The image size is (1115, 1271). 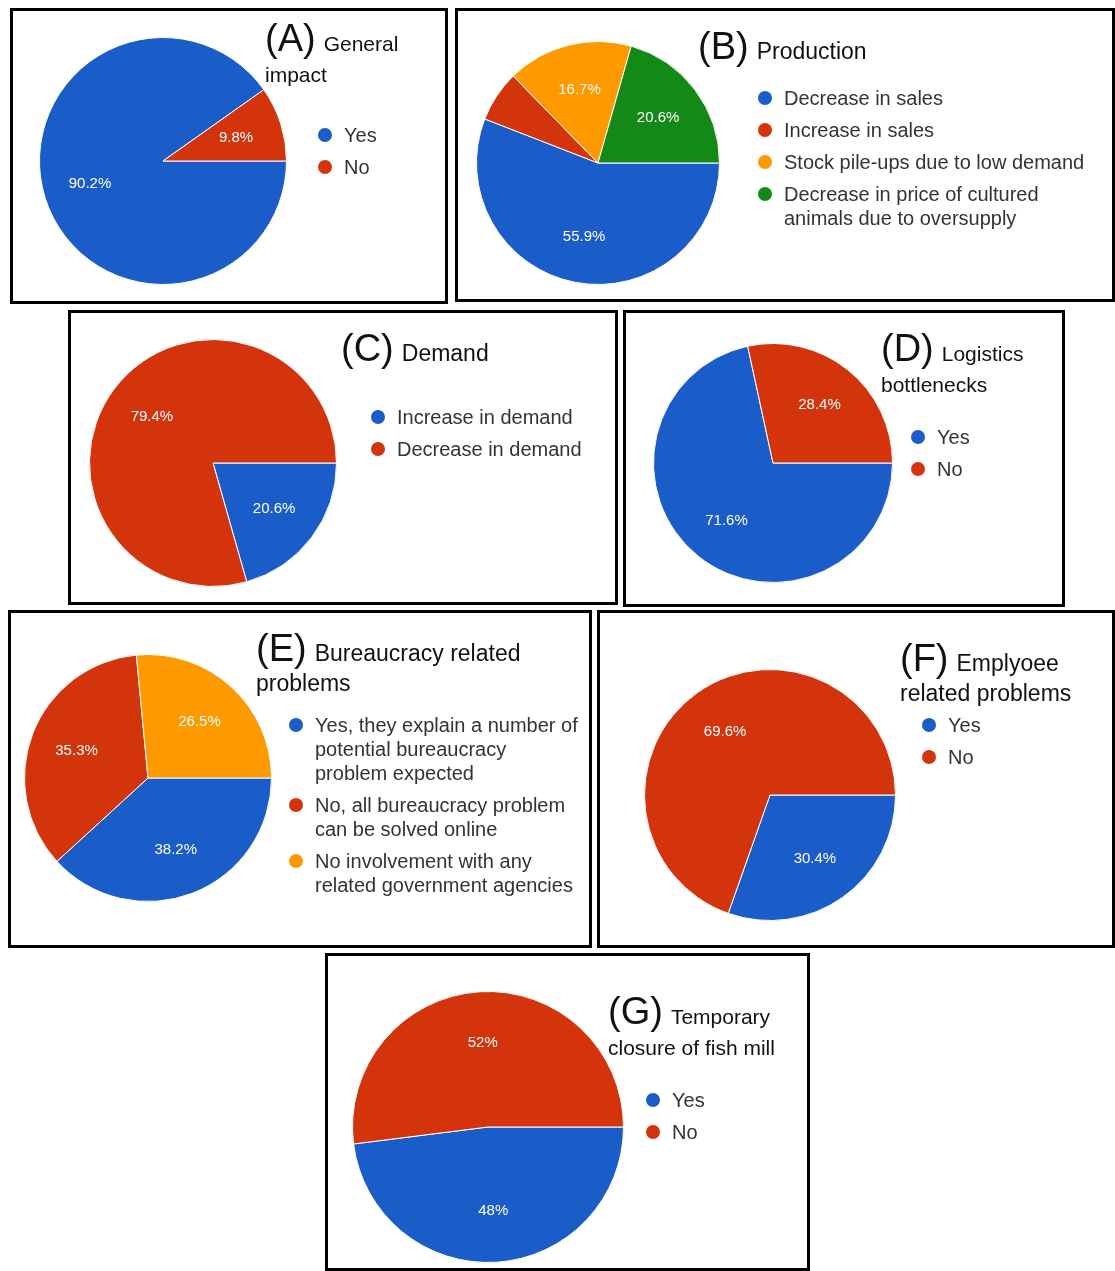 What do you see at coordinates (441, 817) in the screenshot?
I see `legend-label: No, all bureaucracy problem can be solved online` at bounding box center [441, 817].